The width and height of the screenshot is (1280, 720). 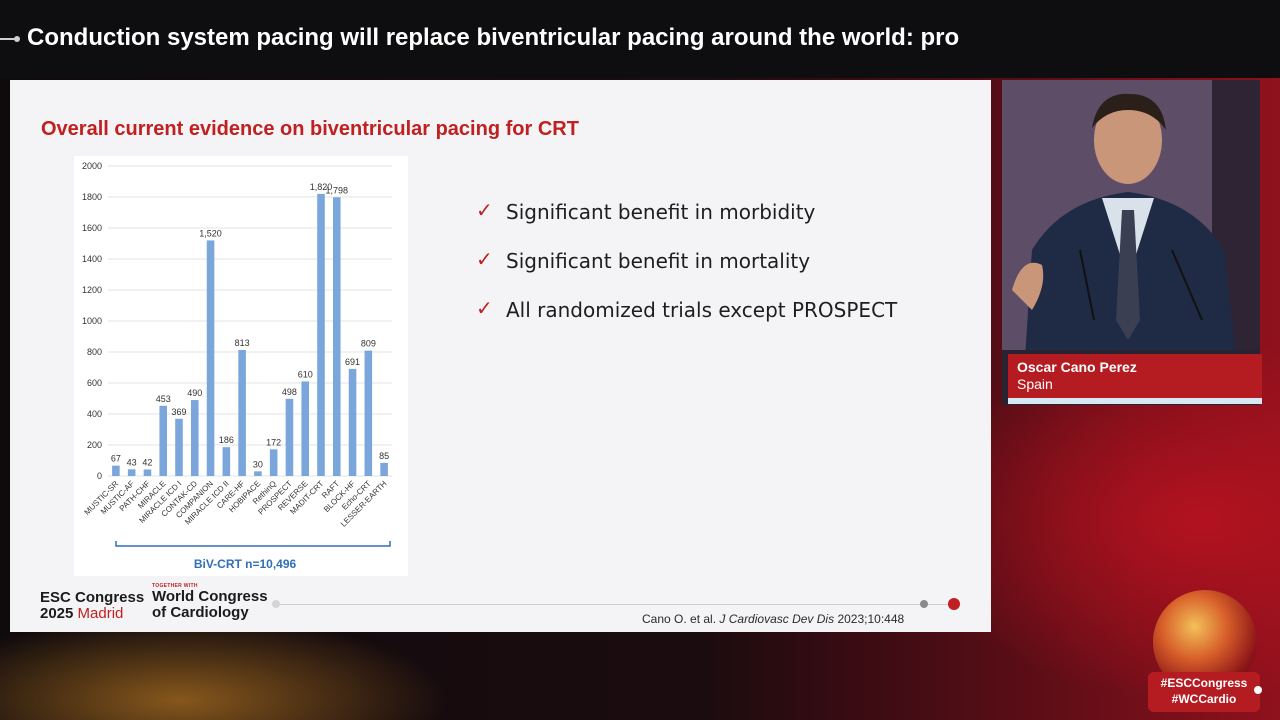 What do you see at coordinates (368, 344) in the screenshot?
I see `bar-value-label: 809` at bounding box center [368, 344].